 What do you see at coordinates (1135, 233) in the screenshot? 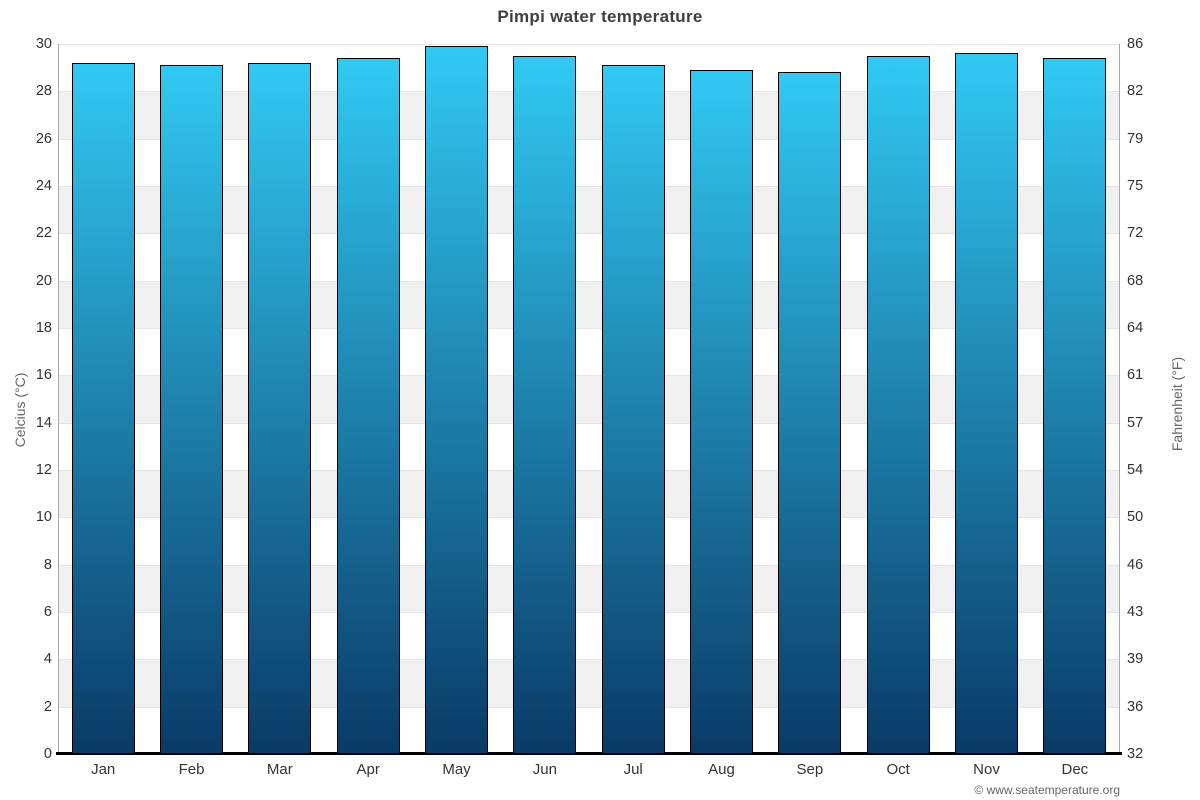
I see `y-tick-label-fahrenheit: 72` at bounding box center [1135, 233].